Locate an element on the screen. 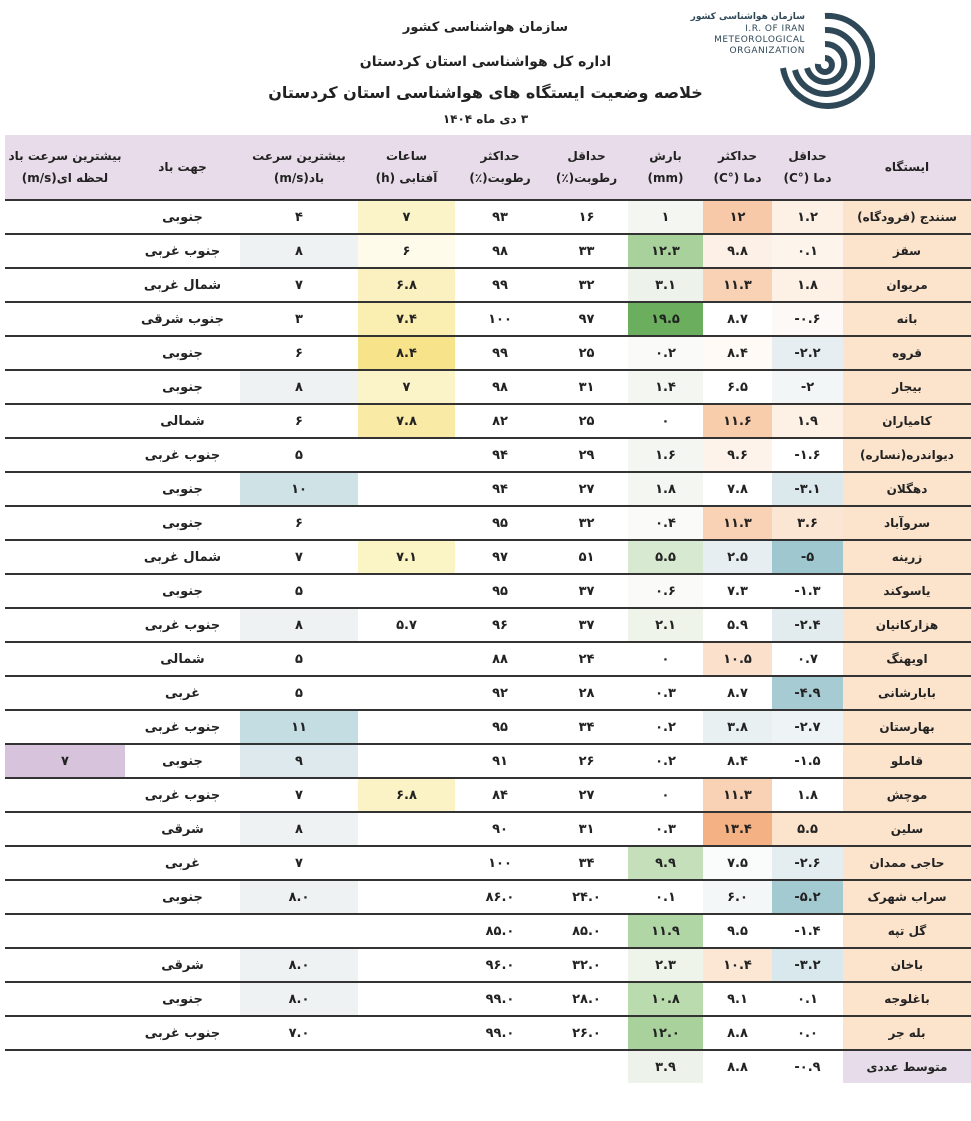 This screenshot has width=971, height=1121. table-row: مریوان ۱.۸ ۱۱.۳ ۳.۱ ۳۲ ۹۹ ۶.۸ ۷ شمال غربی is located at coordinates (488, 284).